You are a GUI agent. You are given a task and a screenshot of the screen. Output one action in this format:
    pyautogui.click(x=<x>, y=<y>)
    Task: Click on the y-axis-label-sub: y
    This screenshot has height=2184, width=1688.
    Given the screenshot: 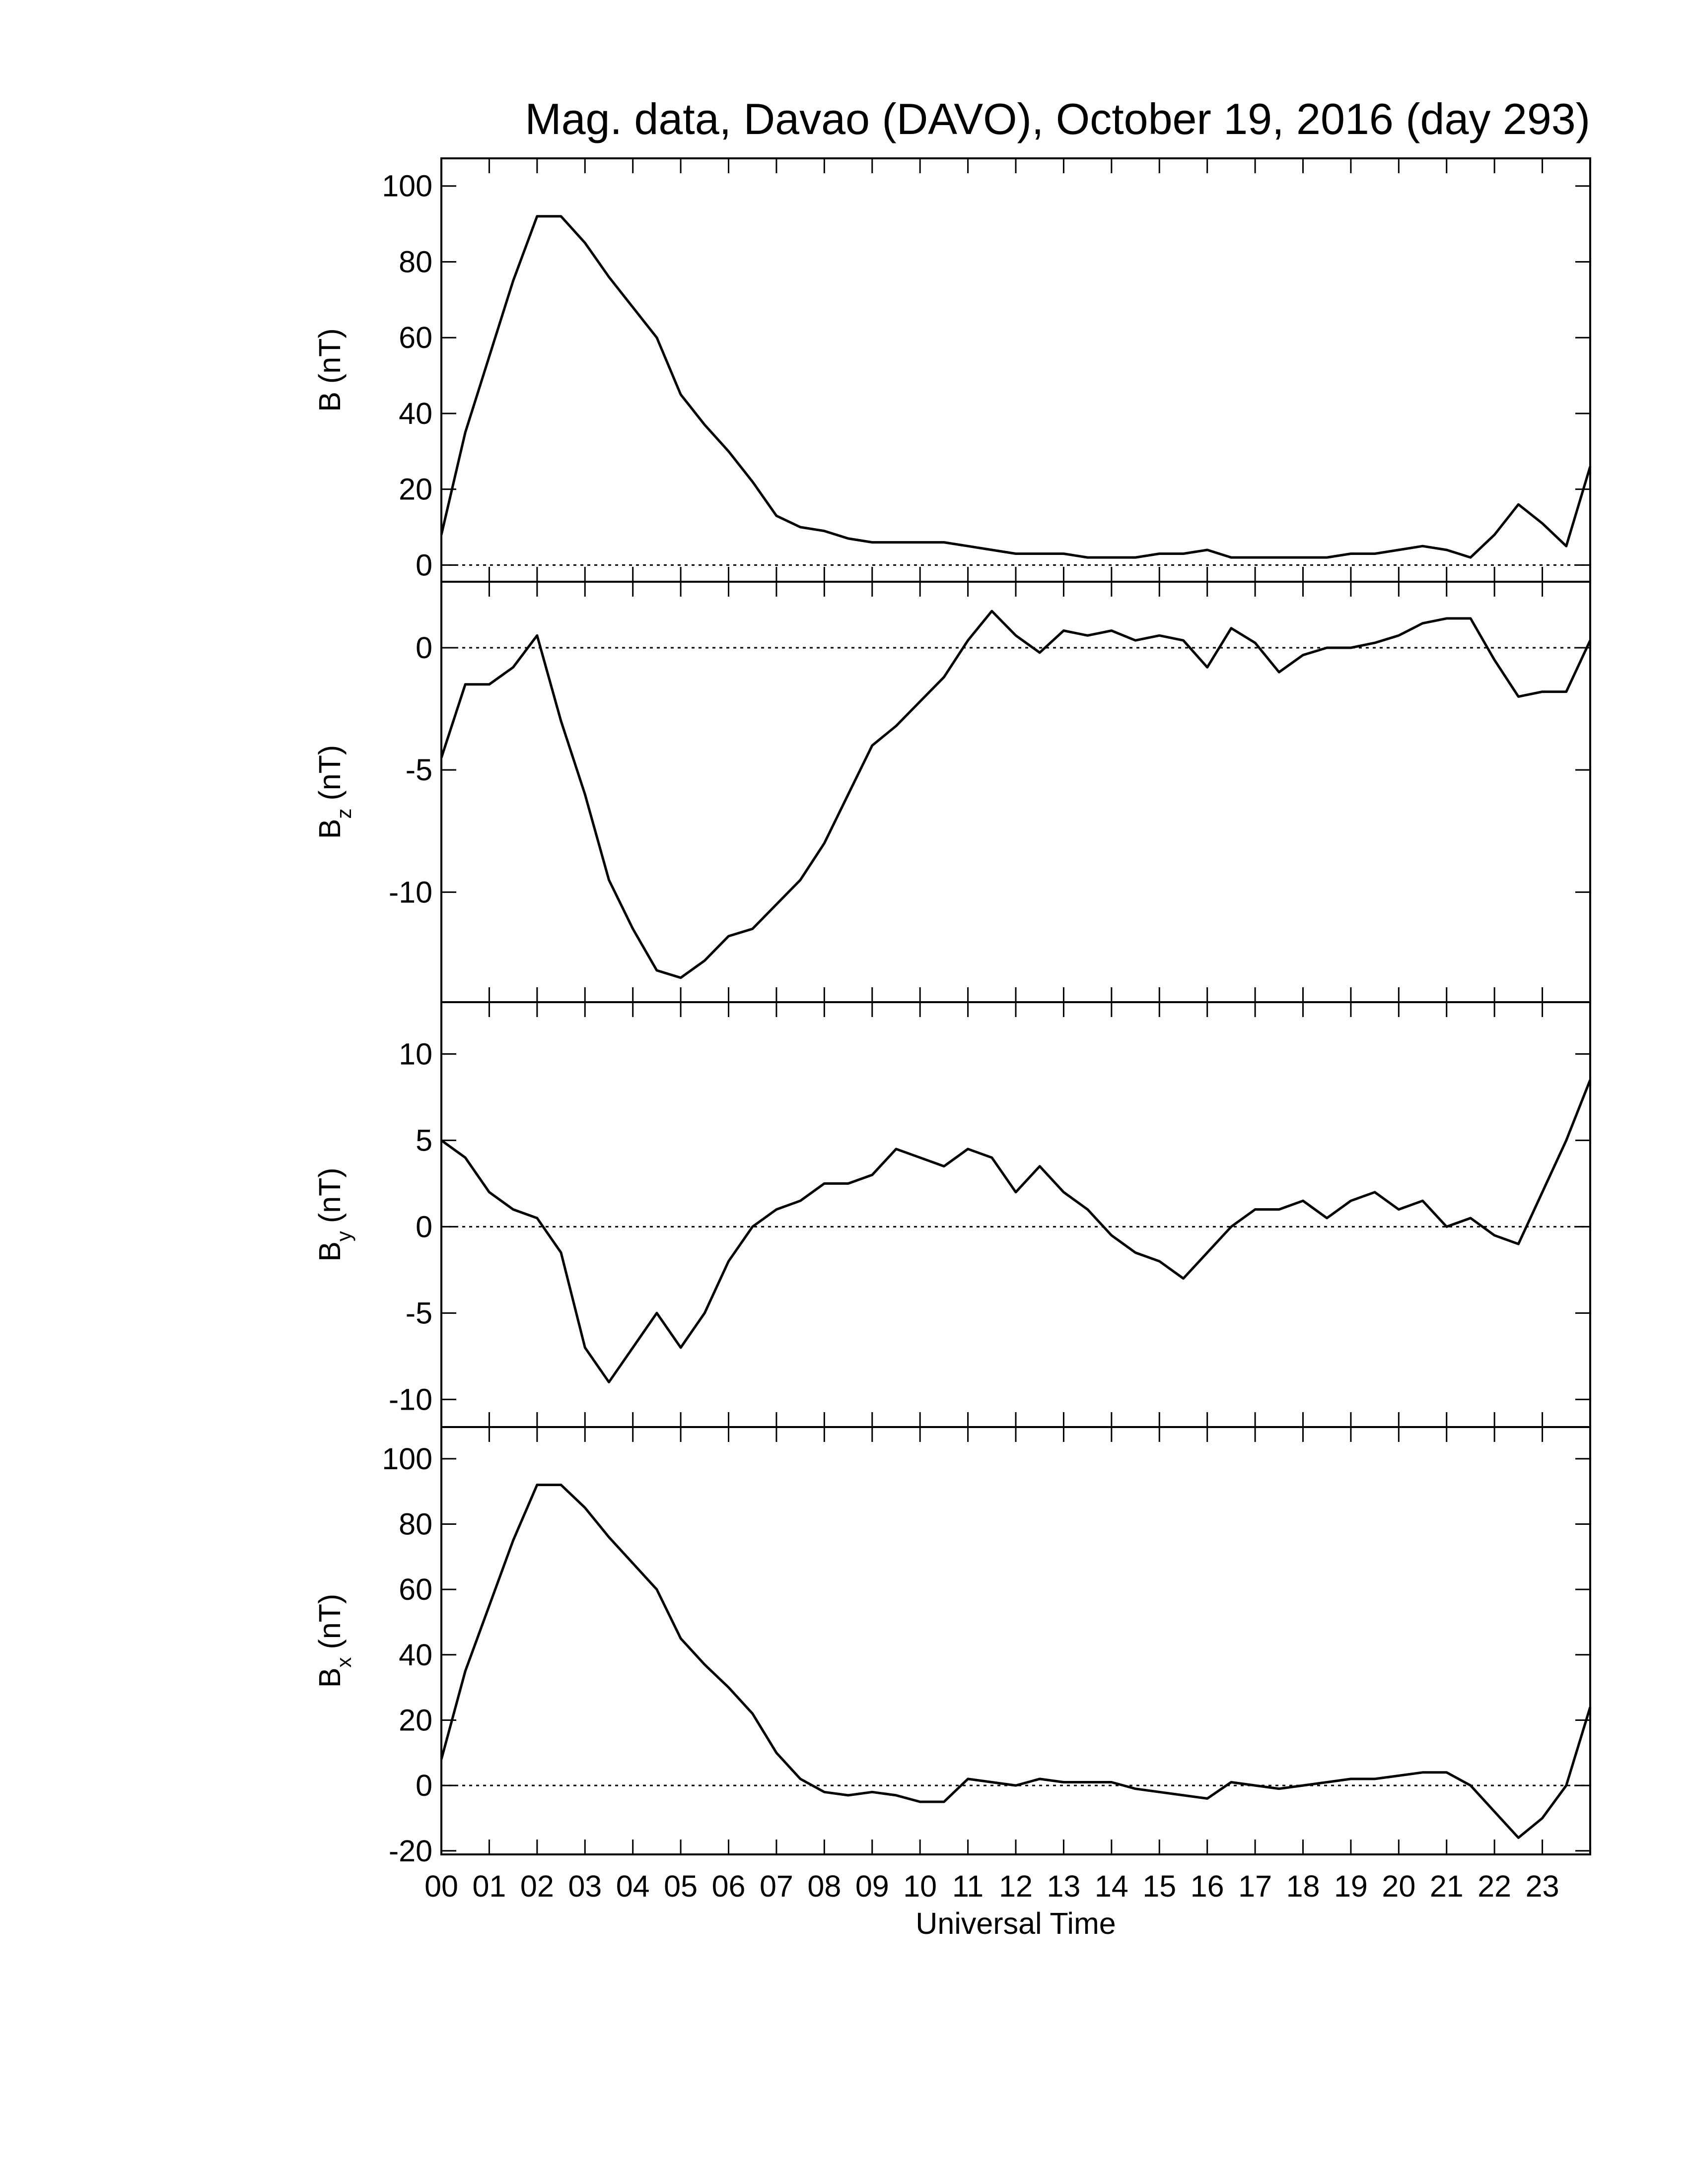 What is the action you would take?
    pyautogui.click(x=343, y=1236)
    